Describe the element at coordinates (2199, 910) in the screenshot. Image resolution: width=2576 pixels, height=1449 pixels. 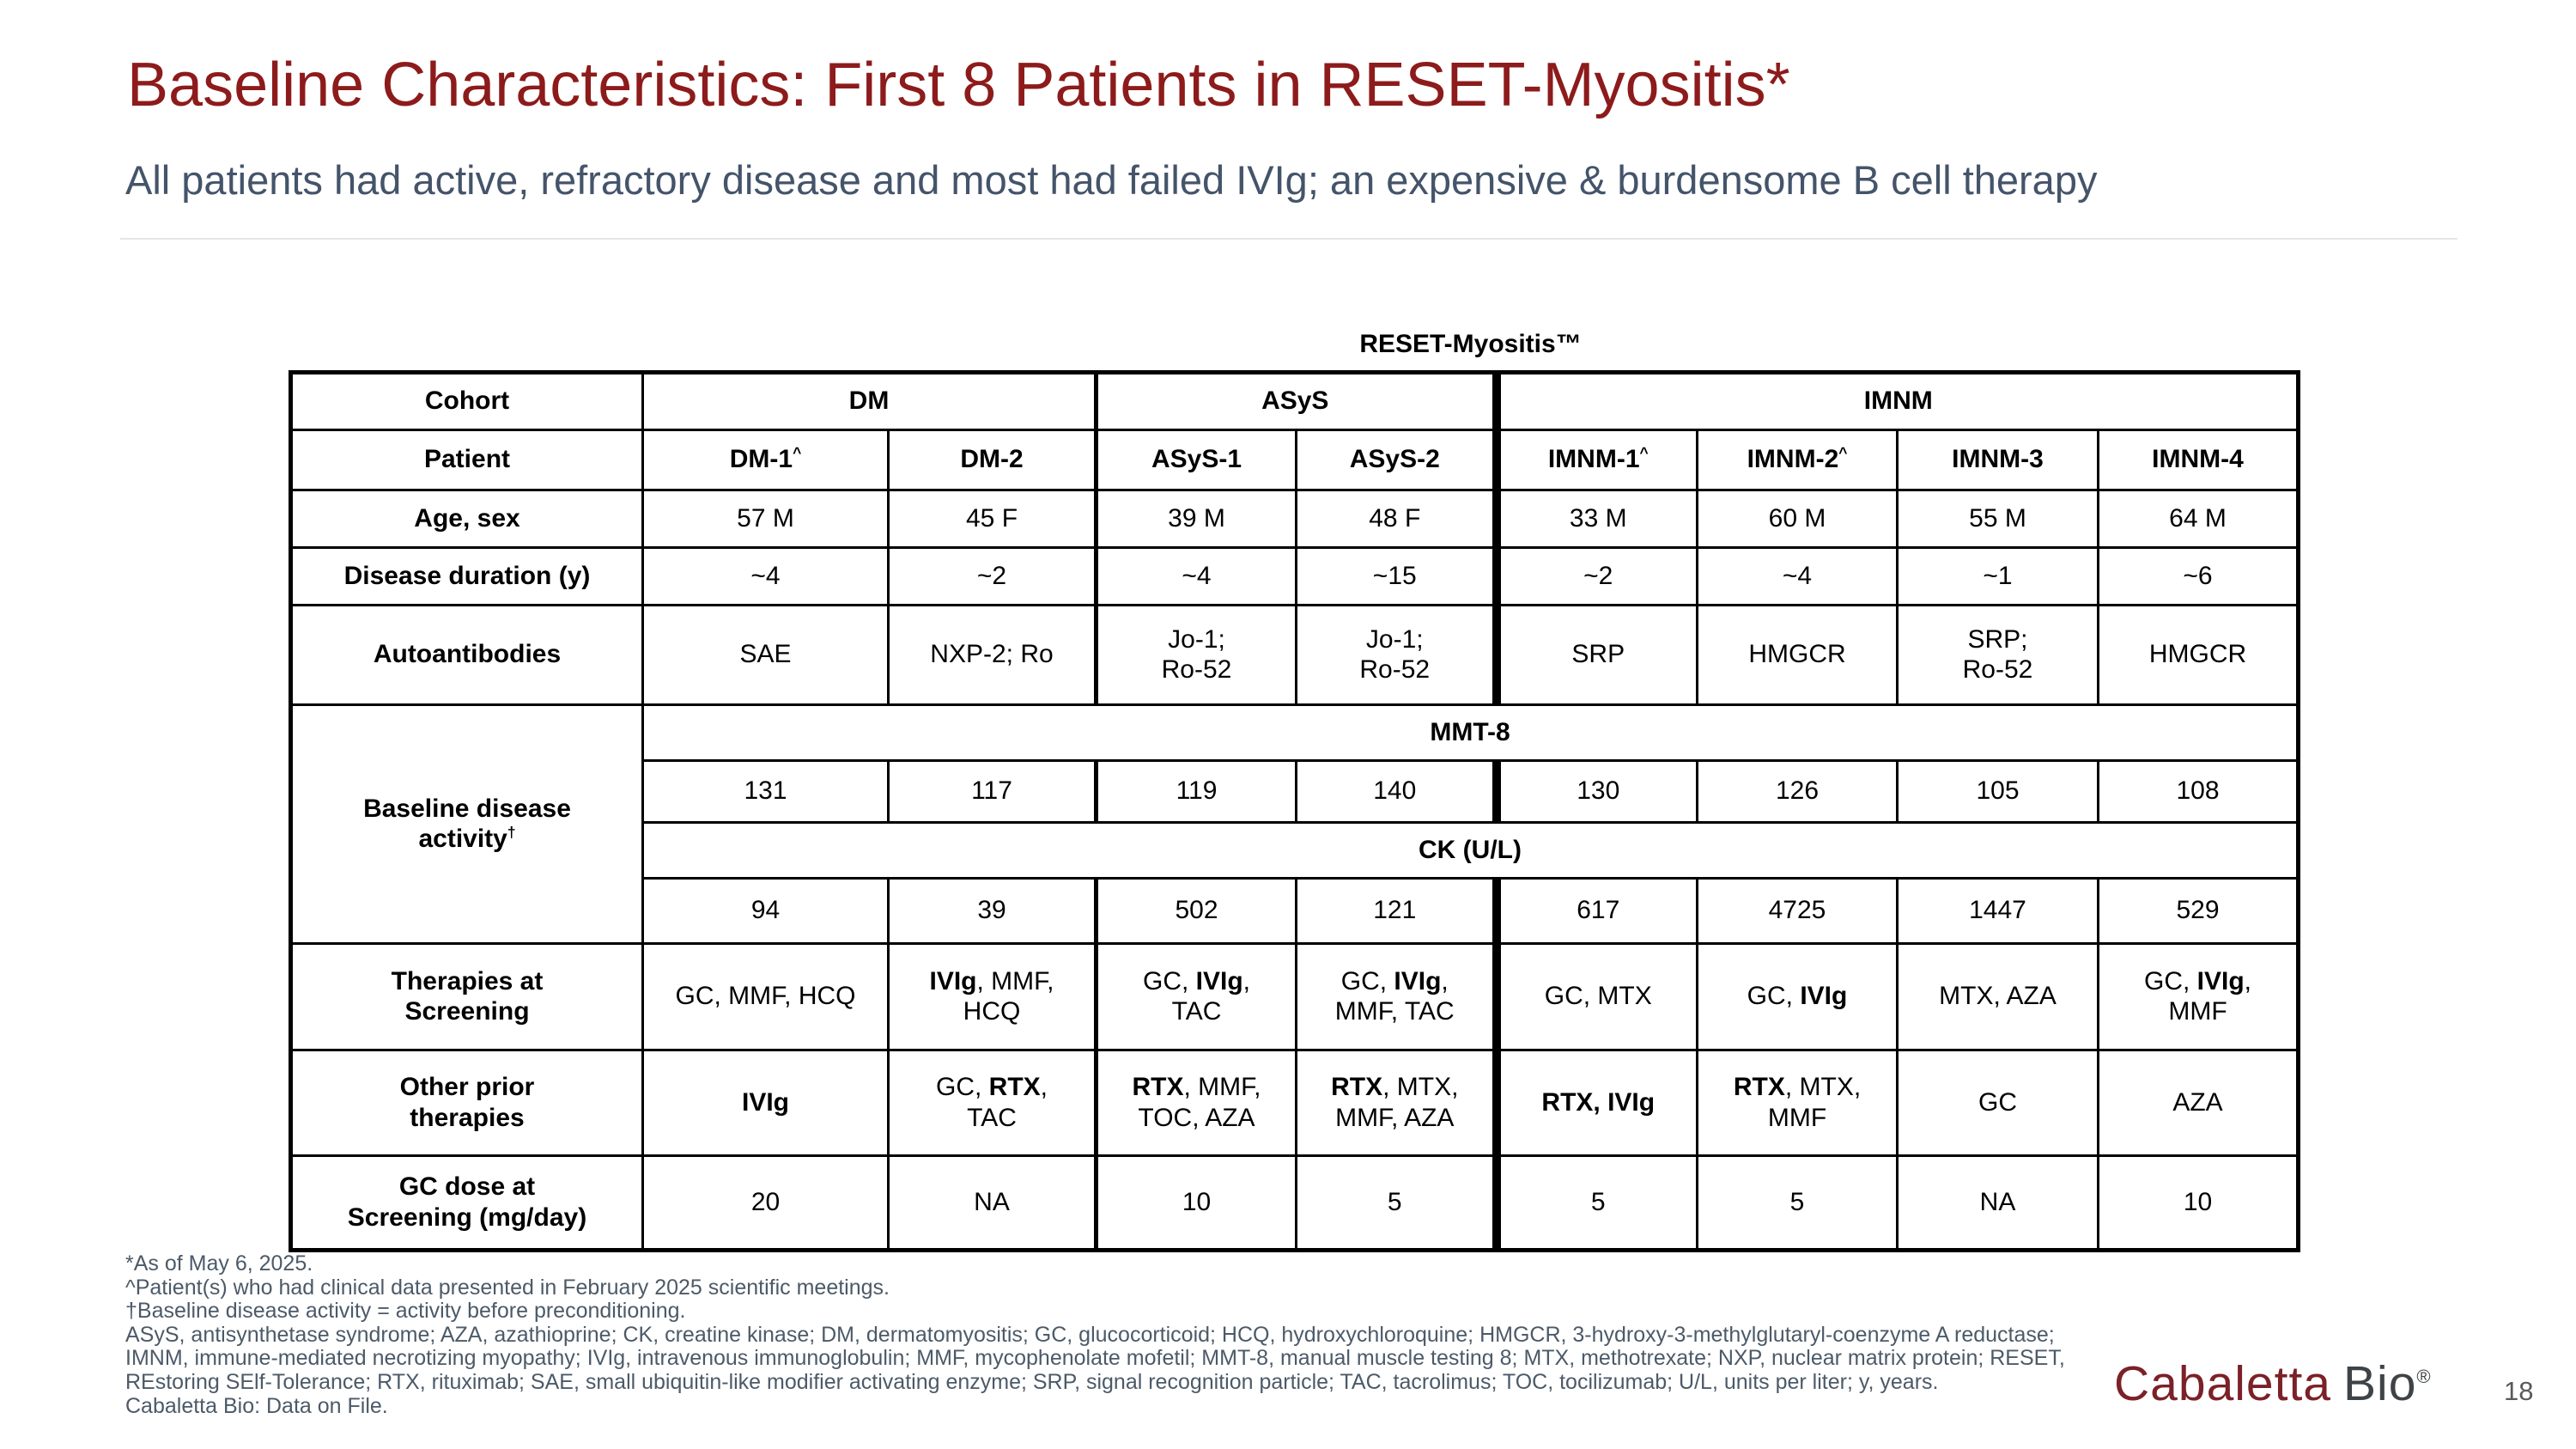
I see `ck-value-cell: 529` at that location.